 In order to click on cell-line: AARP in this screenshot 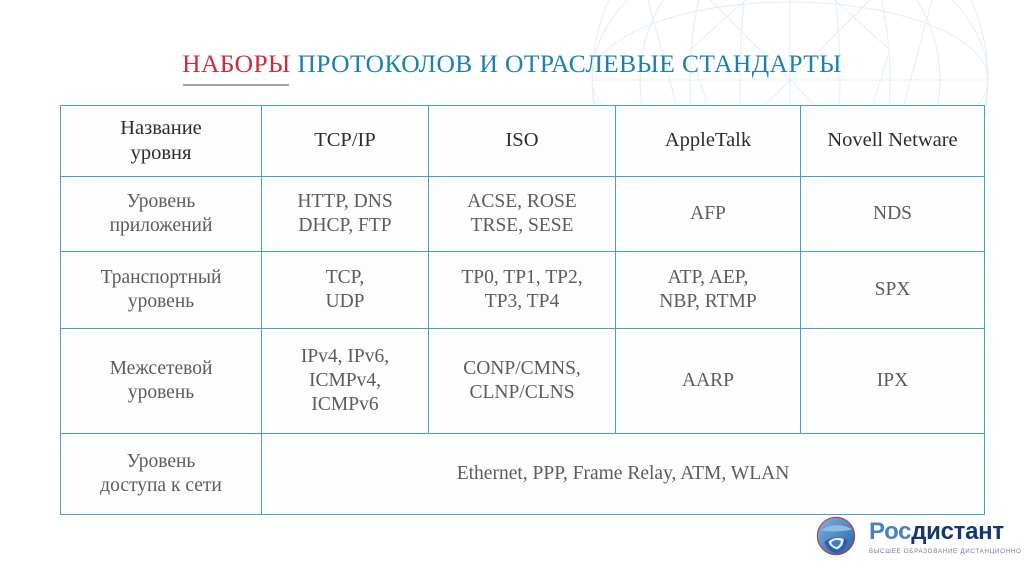, I will do `click(708, 380)`.